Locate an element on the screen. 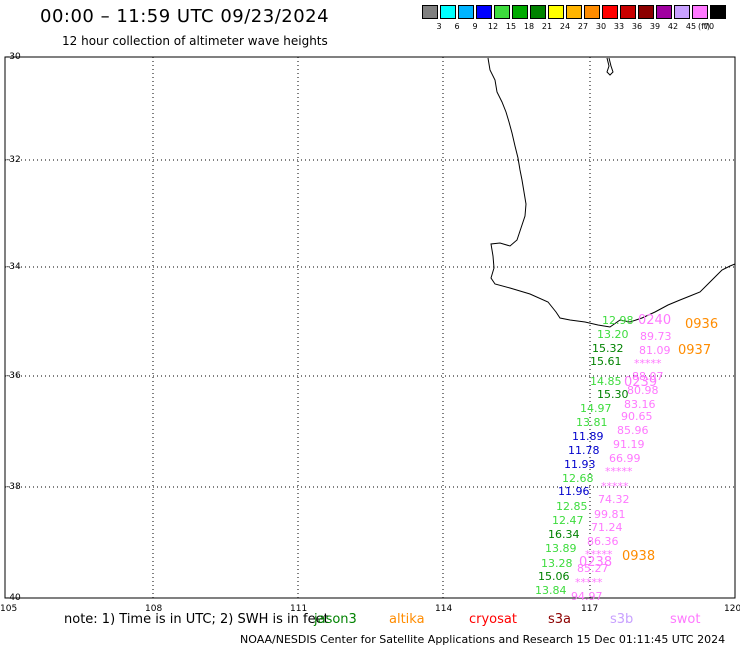 The image size is (740, 650). coastline-western-australia is located at coordinates (611, 192).